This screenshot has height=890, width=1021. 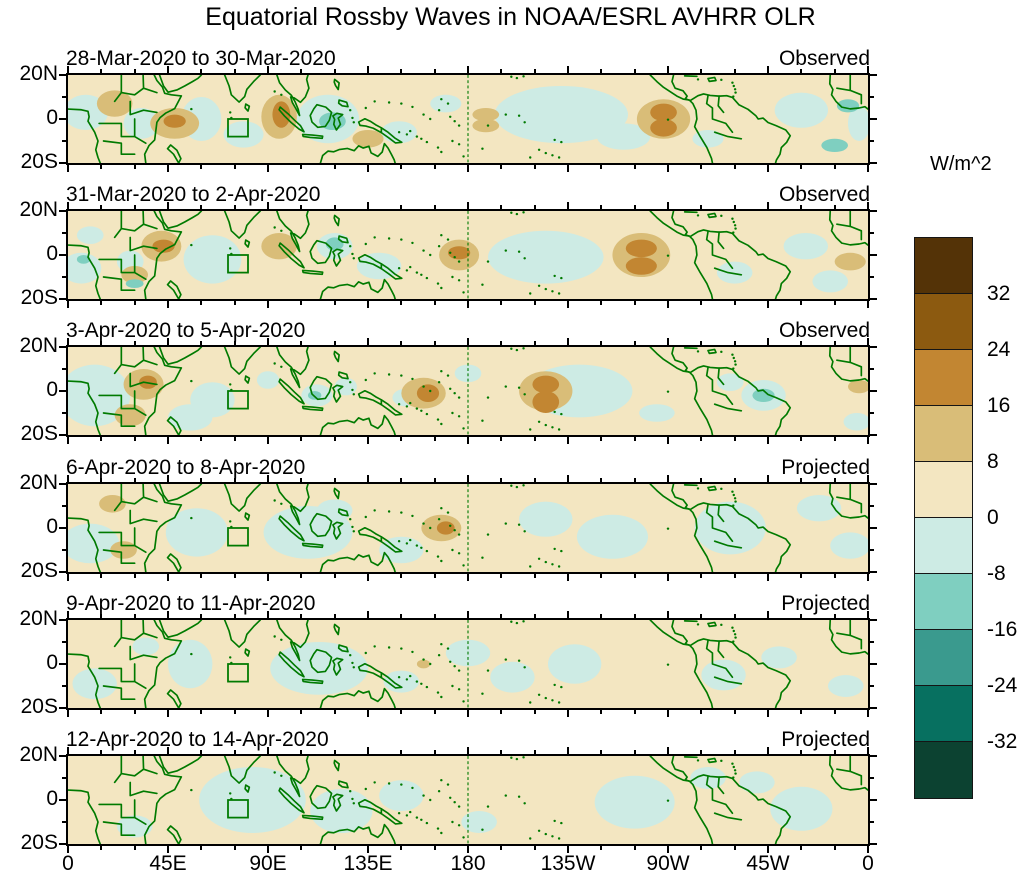 What do you see at coordinates (768, 863) in the screenshot?
I see `x-axis-label: 45W` at bounding box center [768, 863].